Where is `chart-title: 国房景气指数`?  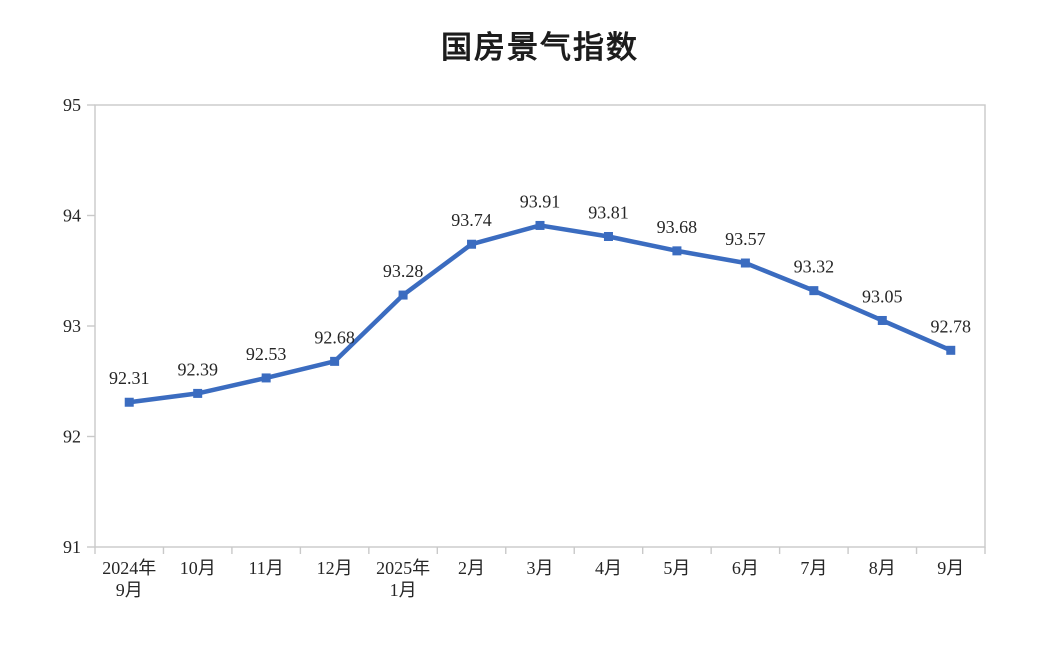
chart-title: 国房景气指数 is located at coordinates (540, 47).